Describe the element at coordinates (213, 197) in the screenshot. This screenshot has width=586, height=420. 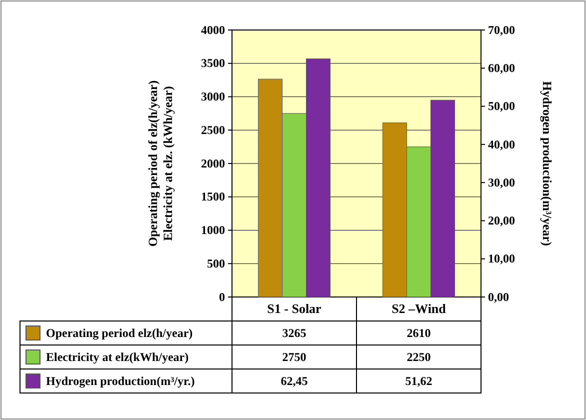
I see `y-tick-label: 1500` at that location.